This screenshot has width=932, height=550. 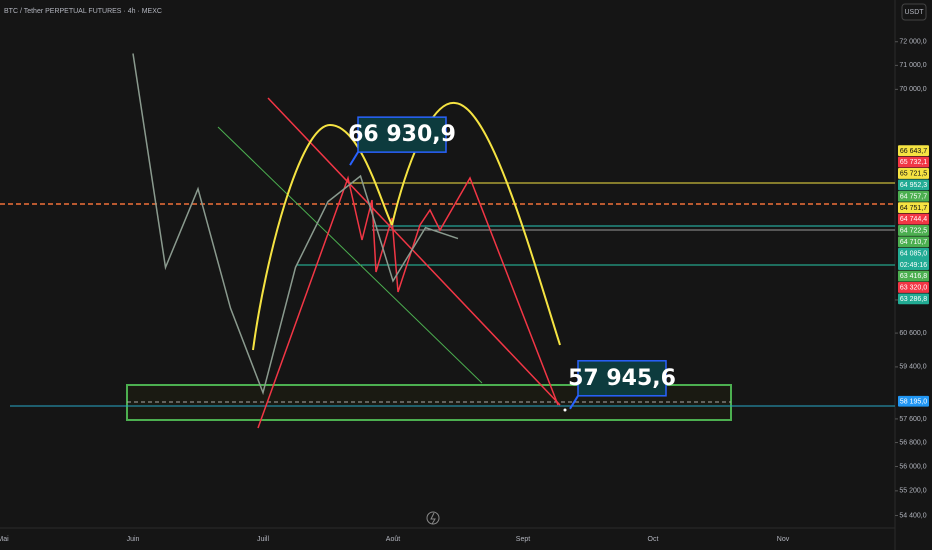 I want to click on currency: USDT, so click(x=914, y=12).